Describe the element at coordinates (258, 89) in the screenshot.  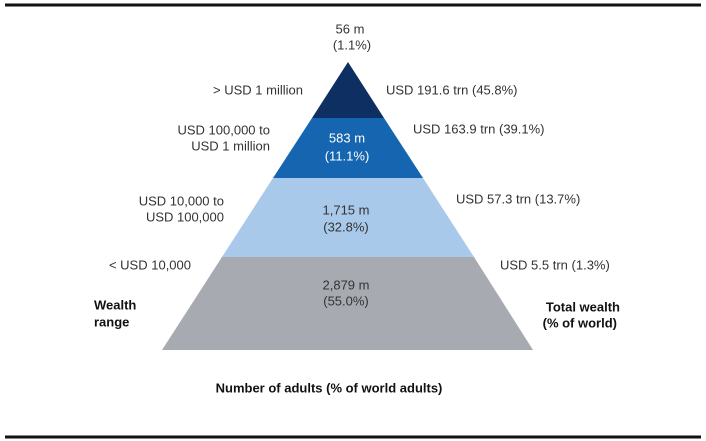
I see `wealth-range: > USD 1 million` at that location.